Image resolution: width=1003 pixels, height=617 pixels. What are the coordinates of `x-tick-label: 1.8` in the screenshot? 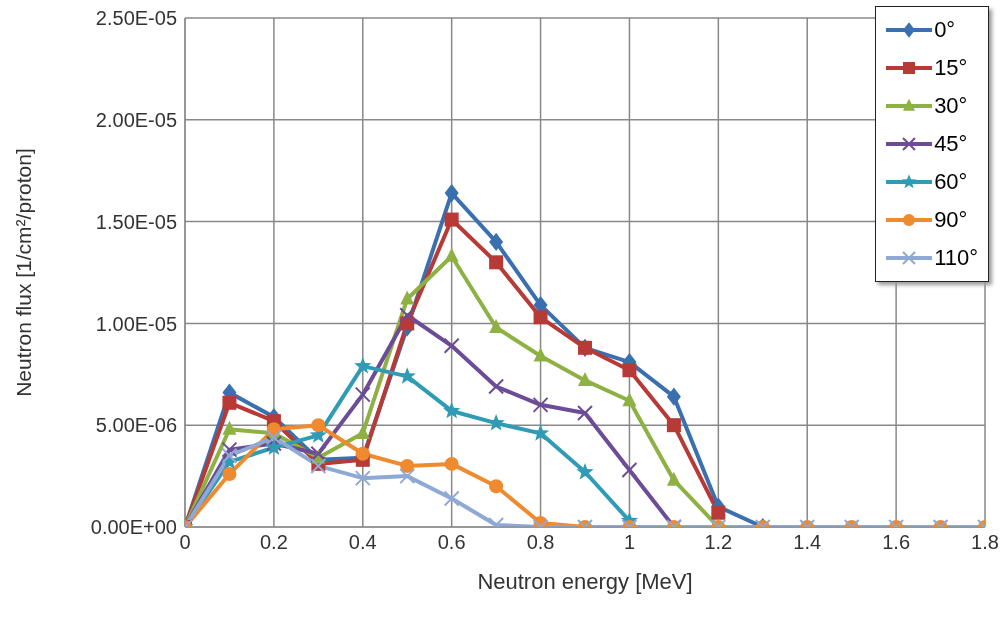 It's located at (985, 542).